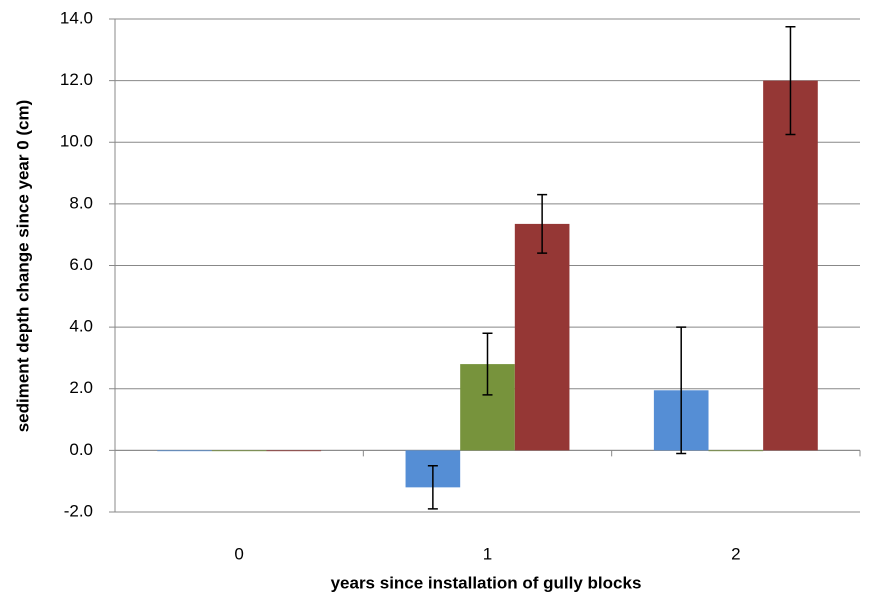 The height and width of the screenshot is (597, 873). What do you see at coordinates (238, 553) in the screenshot?
I see `x-tick-label: 0` at bounding box center [238, 553].